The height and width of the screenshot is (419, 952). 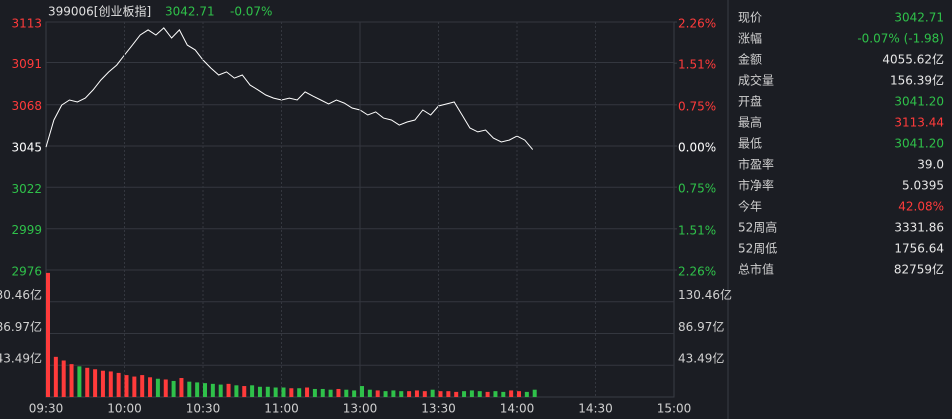 I want to click on y-tick-label: 3091, so click(x=26, y=64).